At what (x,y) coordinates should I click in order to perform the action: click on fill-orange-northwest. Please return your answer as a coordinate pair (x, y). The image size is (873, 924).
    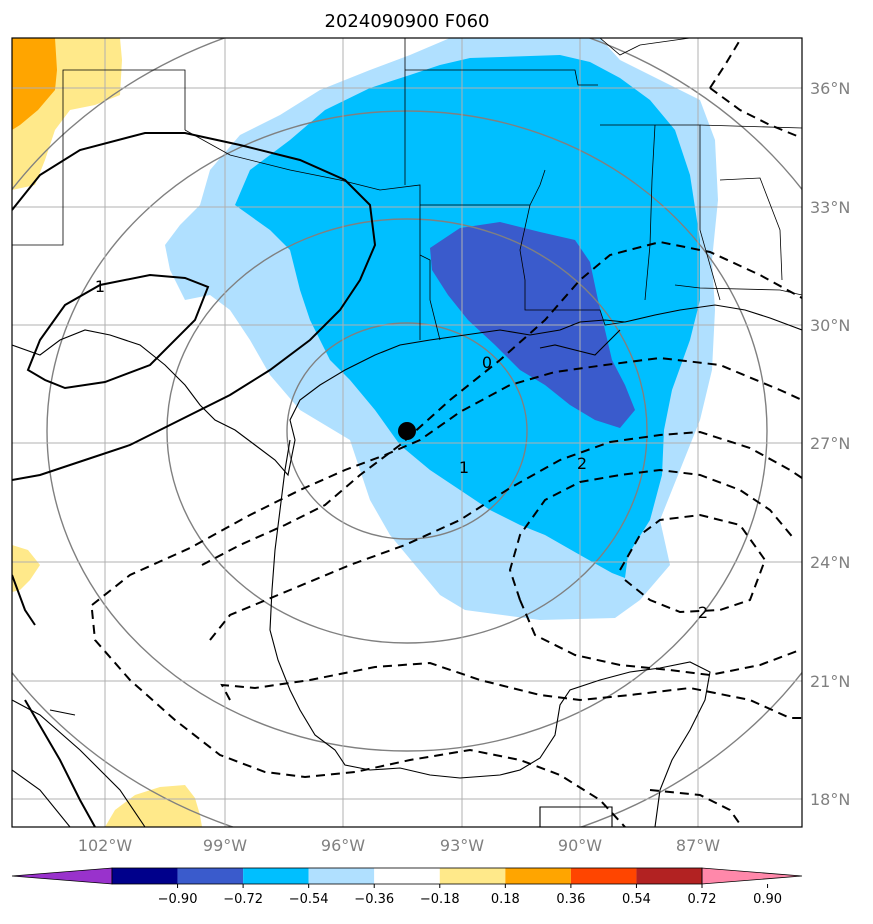
    Looking at the image, I should click on (34, 84).